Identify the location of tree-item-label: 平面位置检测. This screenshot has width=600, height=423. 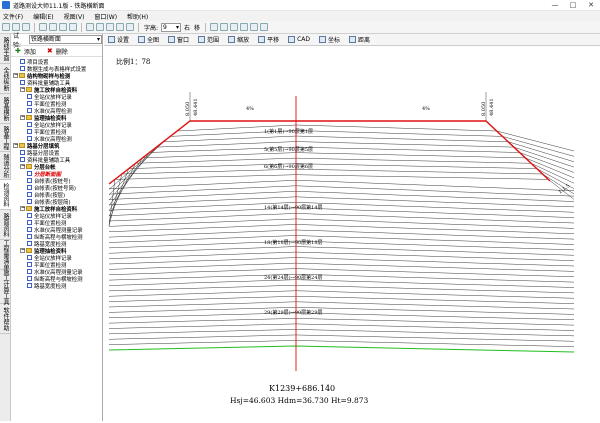
(50, 104).